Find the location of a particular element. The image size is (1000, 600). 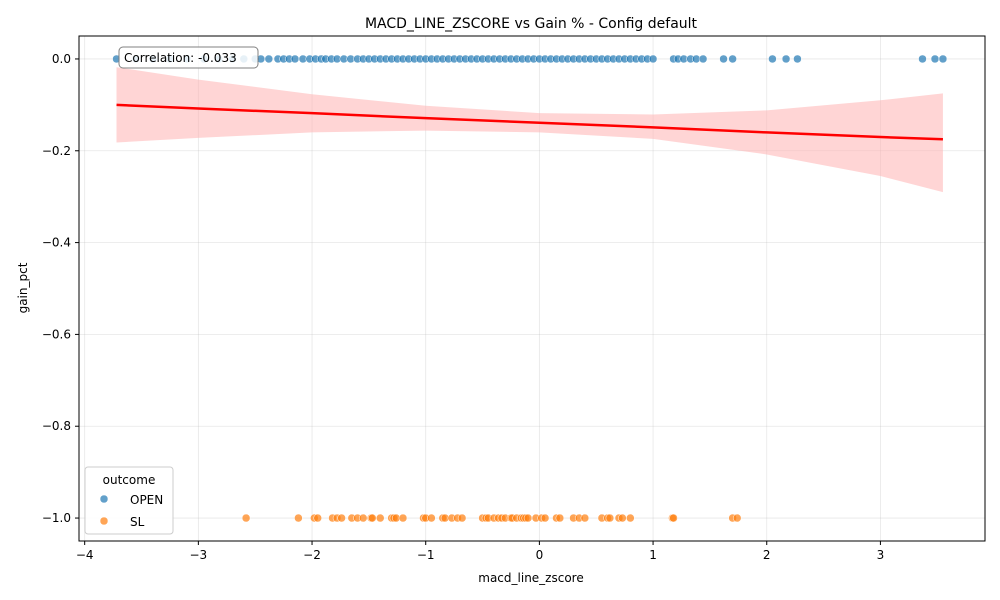

annotation-box is located at coordinates (188, 57).